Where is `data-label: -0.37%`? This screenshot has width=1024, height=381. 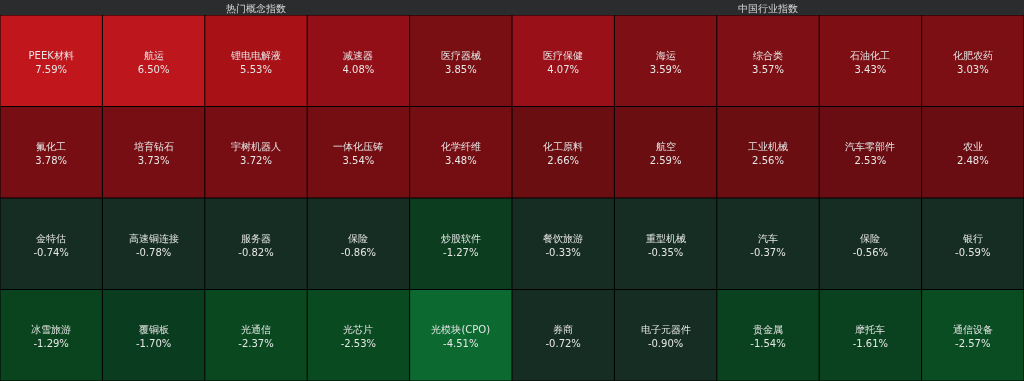
data-label: -0.37% is located at coordinates (768, 252).